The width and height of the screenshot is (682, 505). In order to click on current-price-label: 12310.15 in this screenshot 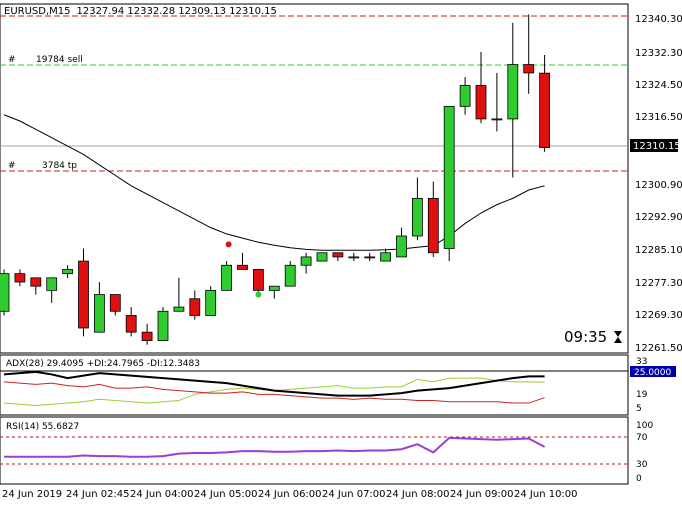, I will do `click(657, 146)`.